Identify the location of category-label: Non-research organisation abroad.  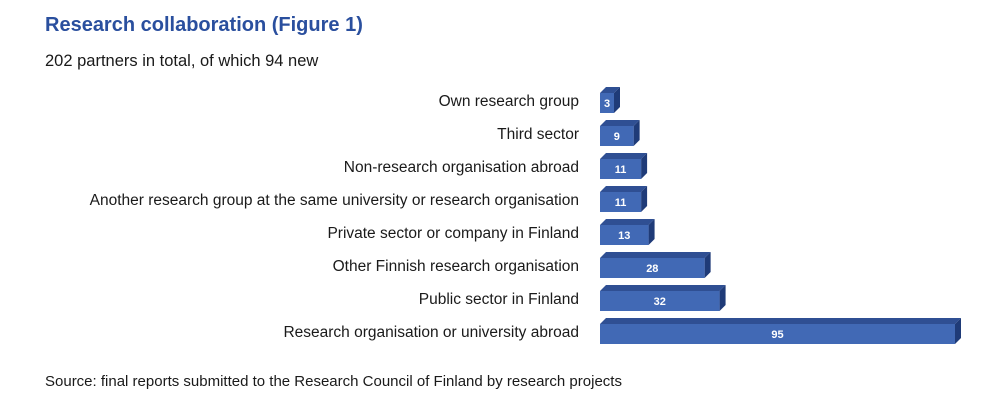
(461, 167).